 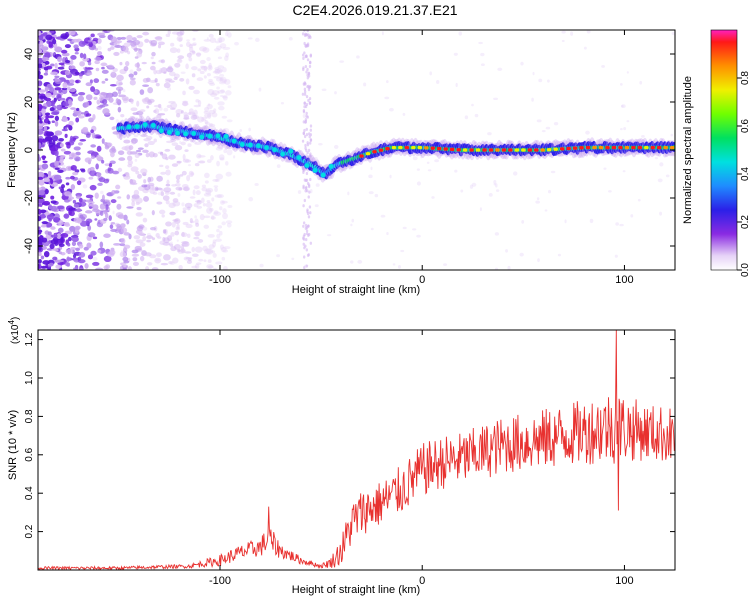 I want to click on snr-y-tick-label: 1.2, so click(x=29, y=339).